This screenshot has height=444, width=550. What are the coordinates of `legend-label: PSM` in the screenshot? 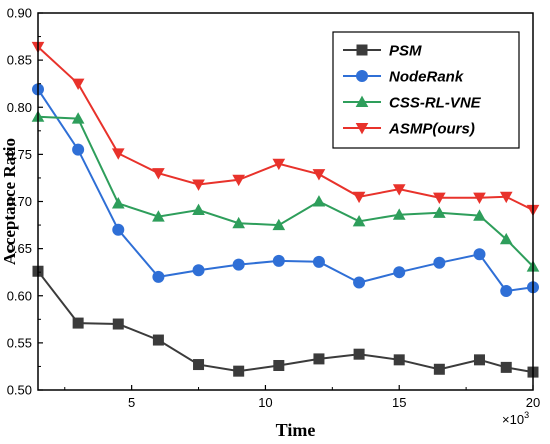 It's located at (405, 51).